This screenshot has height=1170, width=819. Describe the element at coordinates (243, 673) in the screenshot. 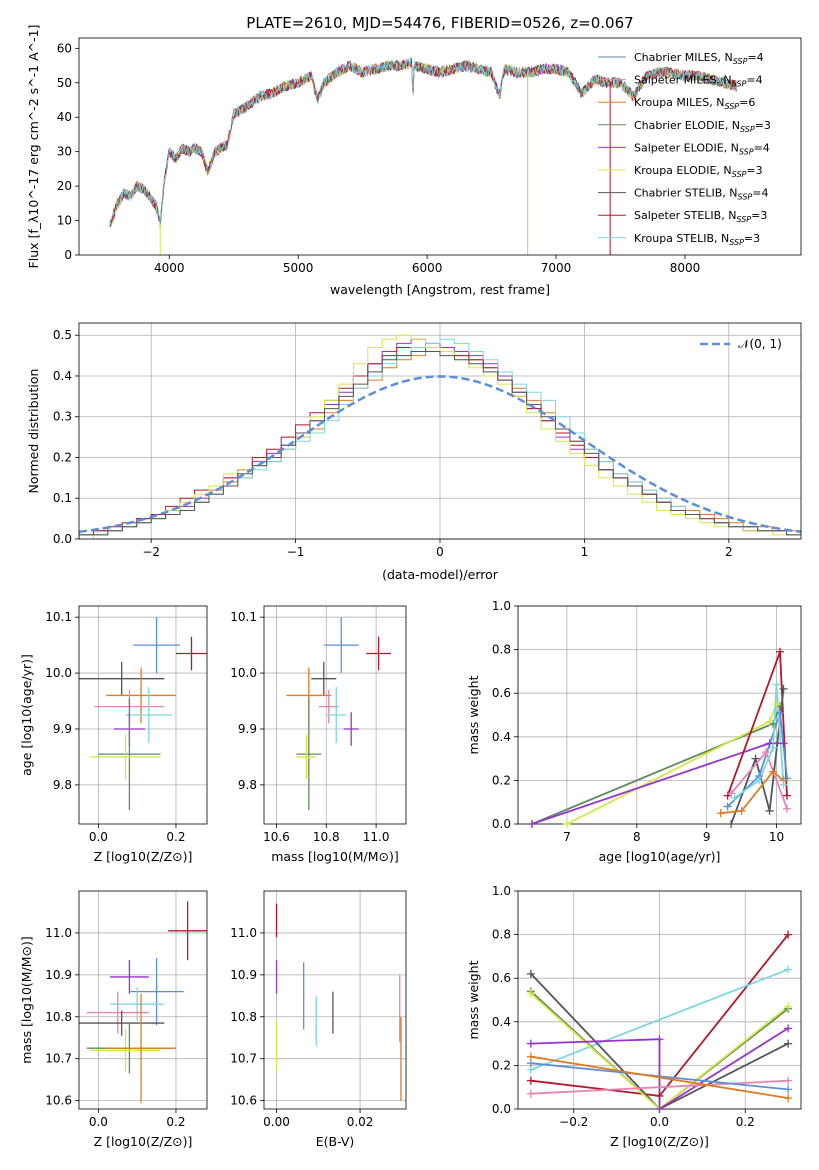

I see `mass-age-panel-ytick-label-2: 10.0` at that location.